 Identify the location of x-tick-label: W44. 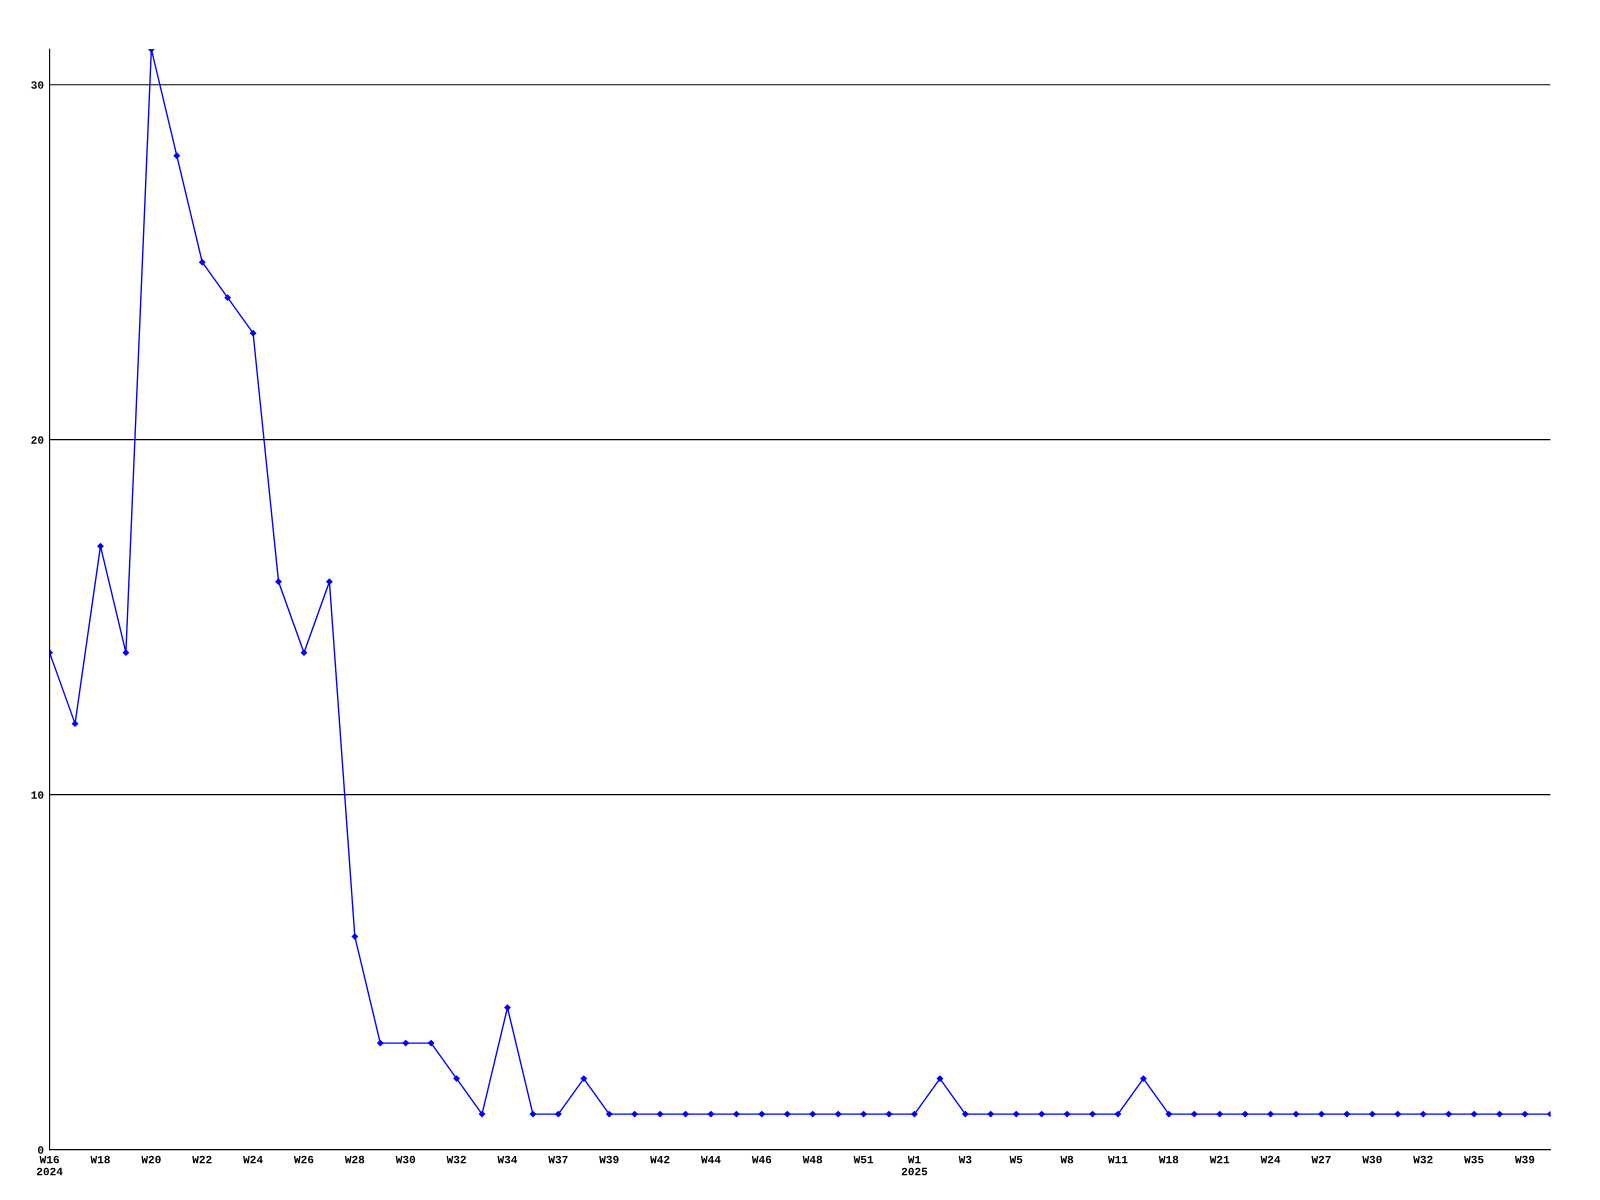
(710, 1159).